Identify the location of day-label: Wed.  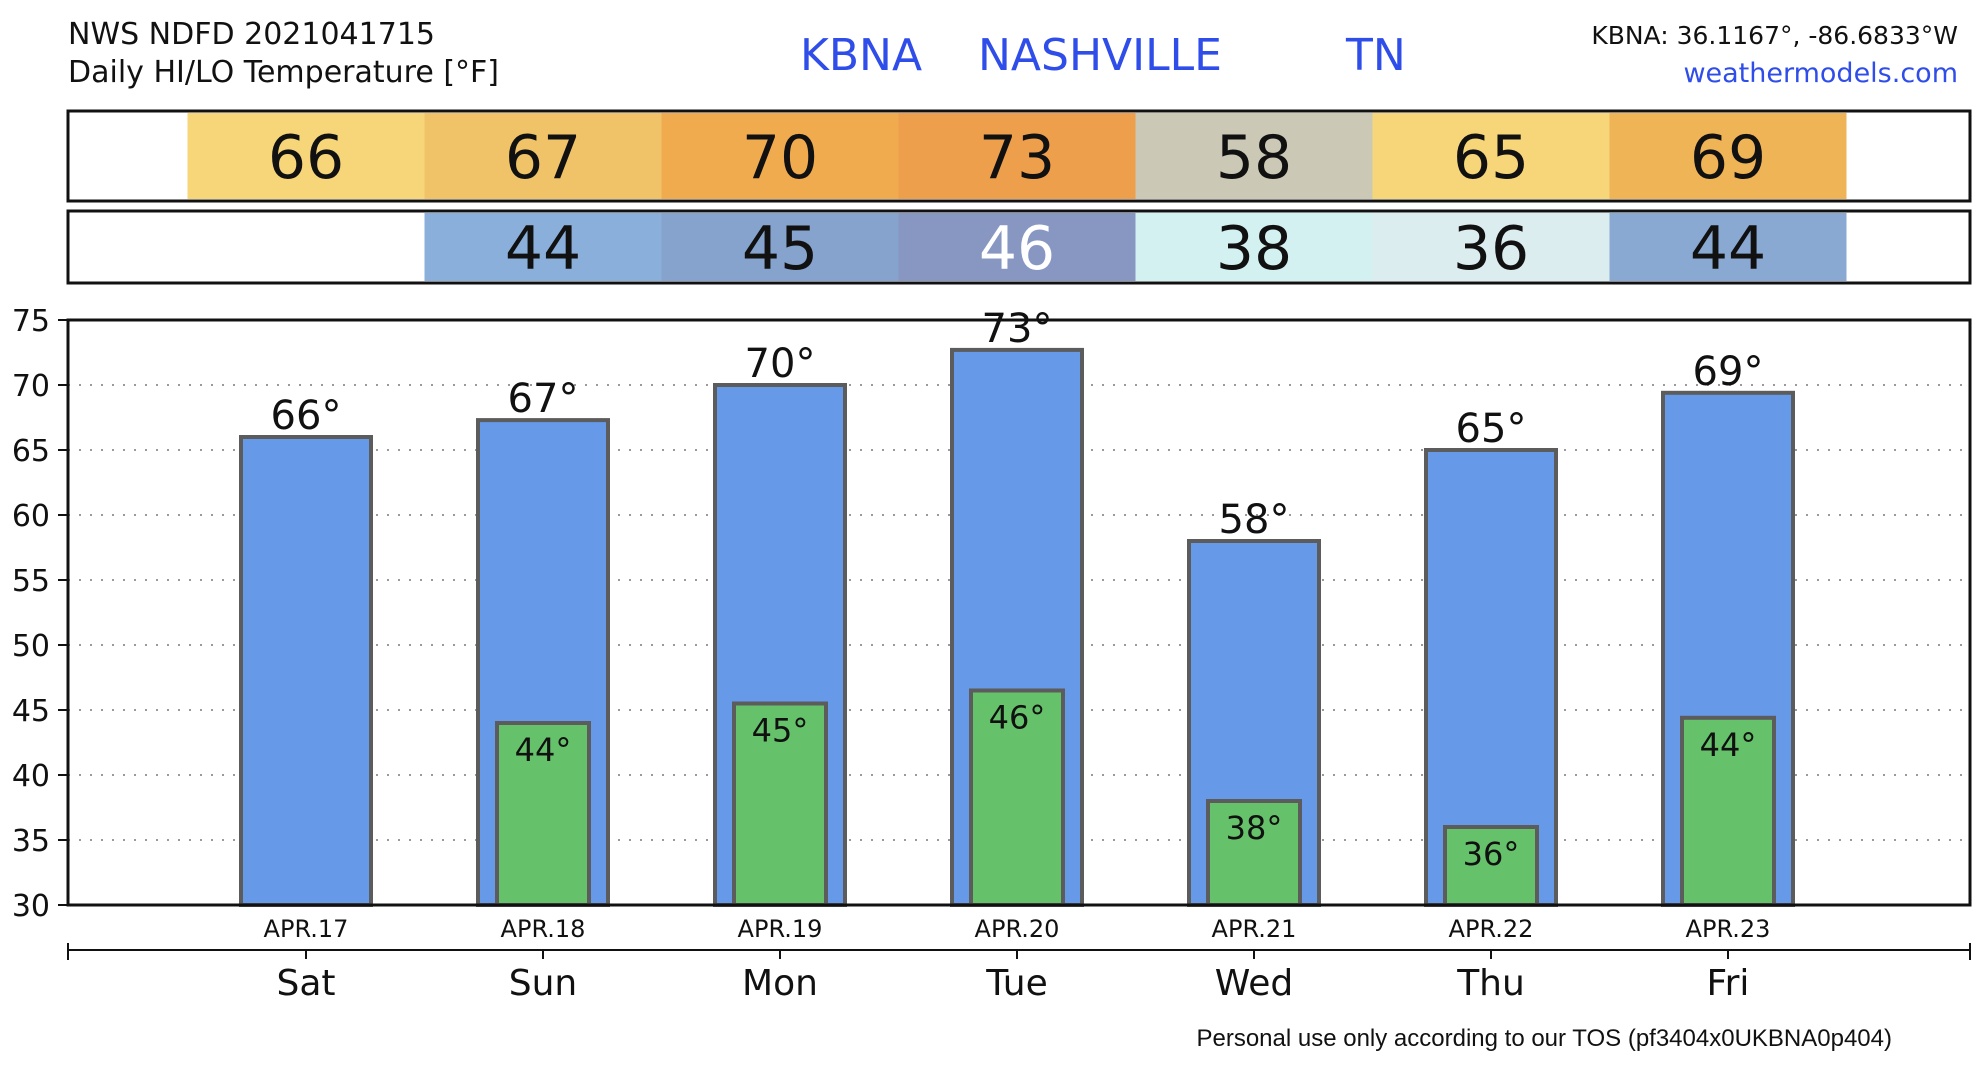
(1254, 983).